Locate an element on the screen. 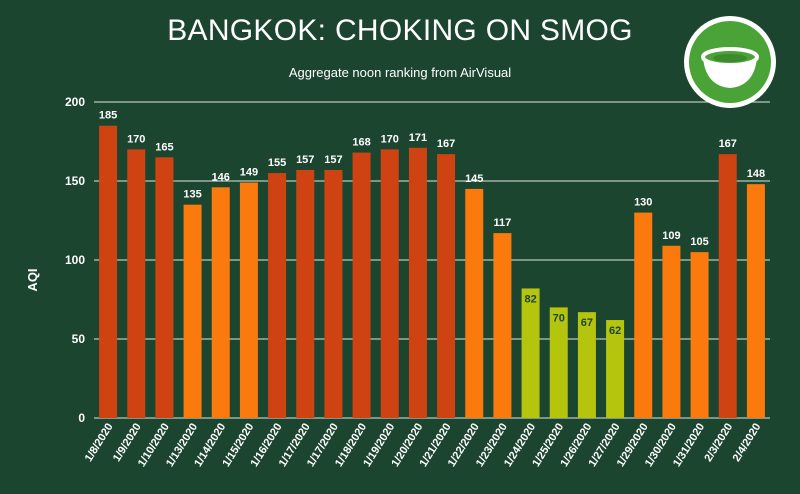 This screenshot has width=800, height=494. data-label: 185 is located at coordinates (108, 116).